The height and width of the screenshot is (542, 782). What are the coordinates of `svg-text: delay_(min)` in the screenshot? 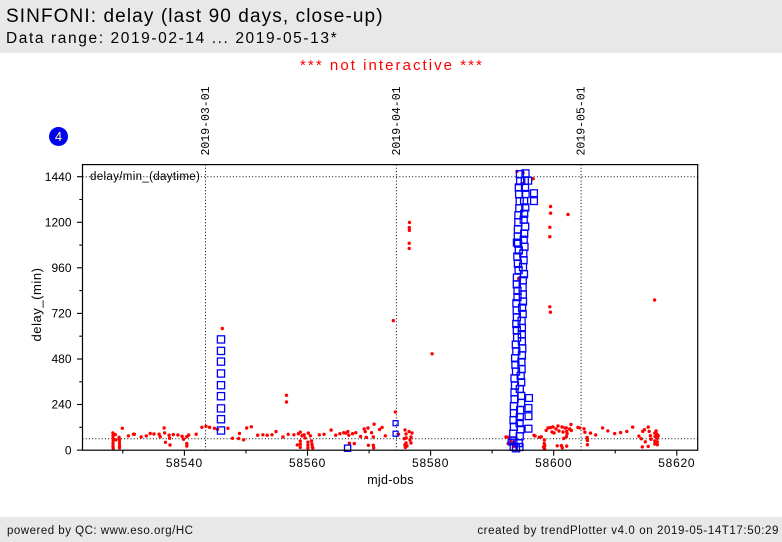 It's located at (36, 305).